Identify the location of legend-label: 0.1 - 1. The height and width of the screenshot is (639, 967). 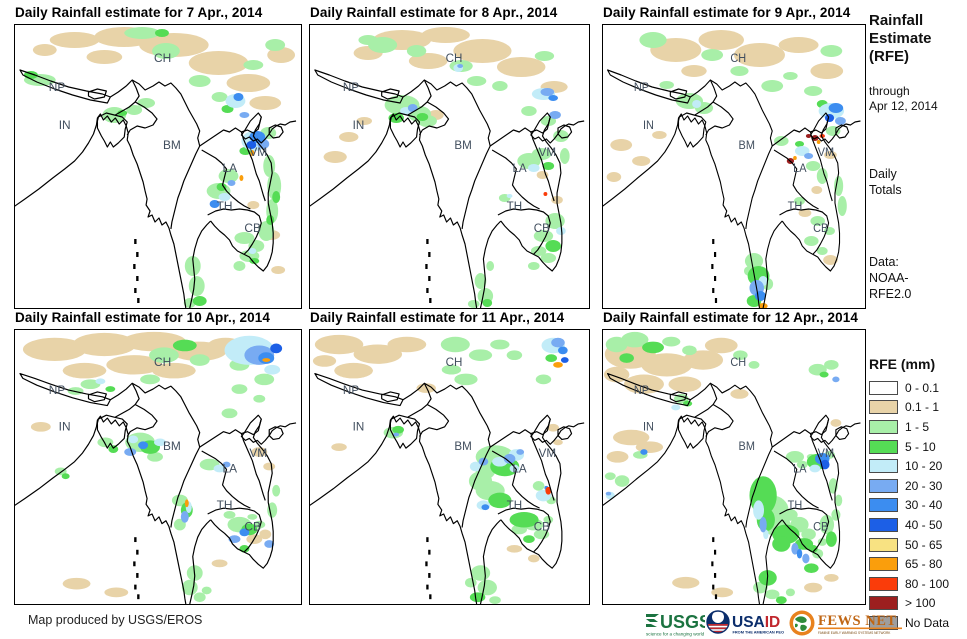
(922, 407).